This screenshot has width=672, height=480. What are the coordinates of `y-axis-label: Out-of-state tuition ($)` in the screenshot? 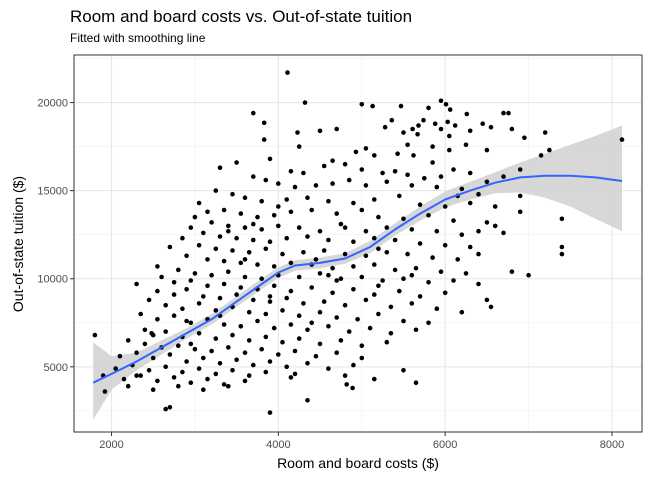 It's located at (18, 244).